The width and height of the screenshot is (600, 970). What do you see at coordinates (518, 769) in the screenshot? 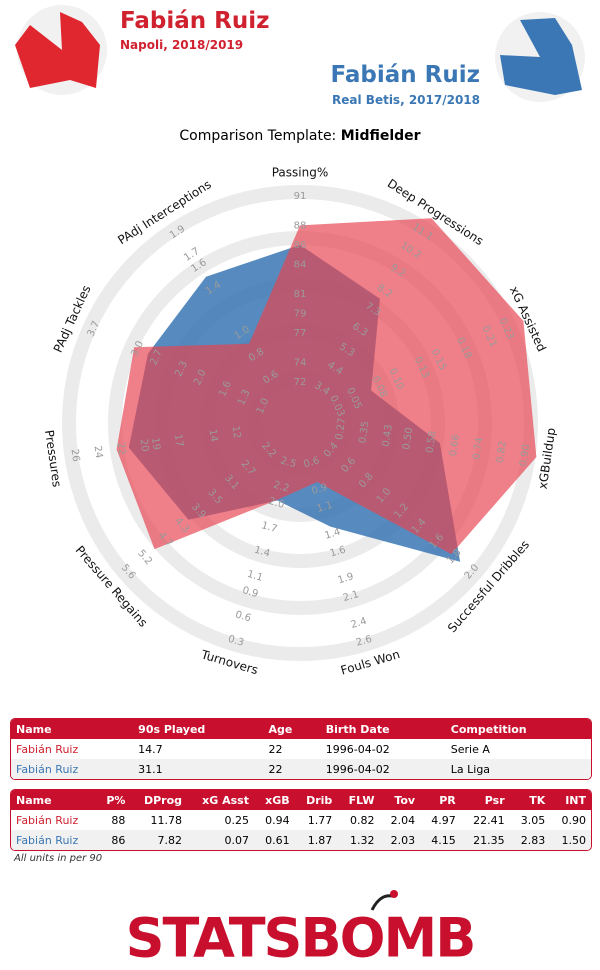
I see `cell: La Liga` at bounding box center [518, 769].